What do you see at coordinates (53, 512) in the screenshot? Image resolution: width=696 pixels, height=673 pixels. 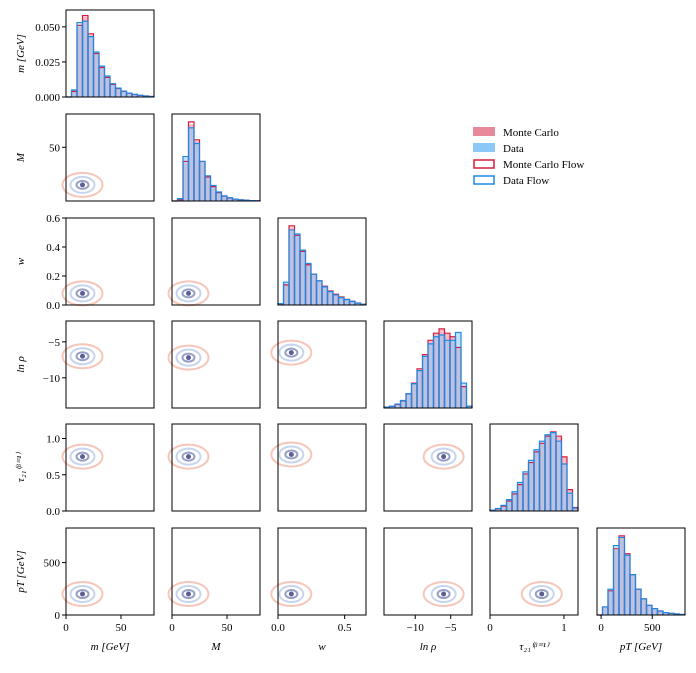 I see `y-tick-label: 0.0` at bounding box center [53, 512].